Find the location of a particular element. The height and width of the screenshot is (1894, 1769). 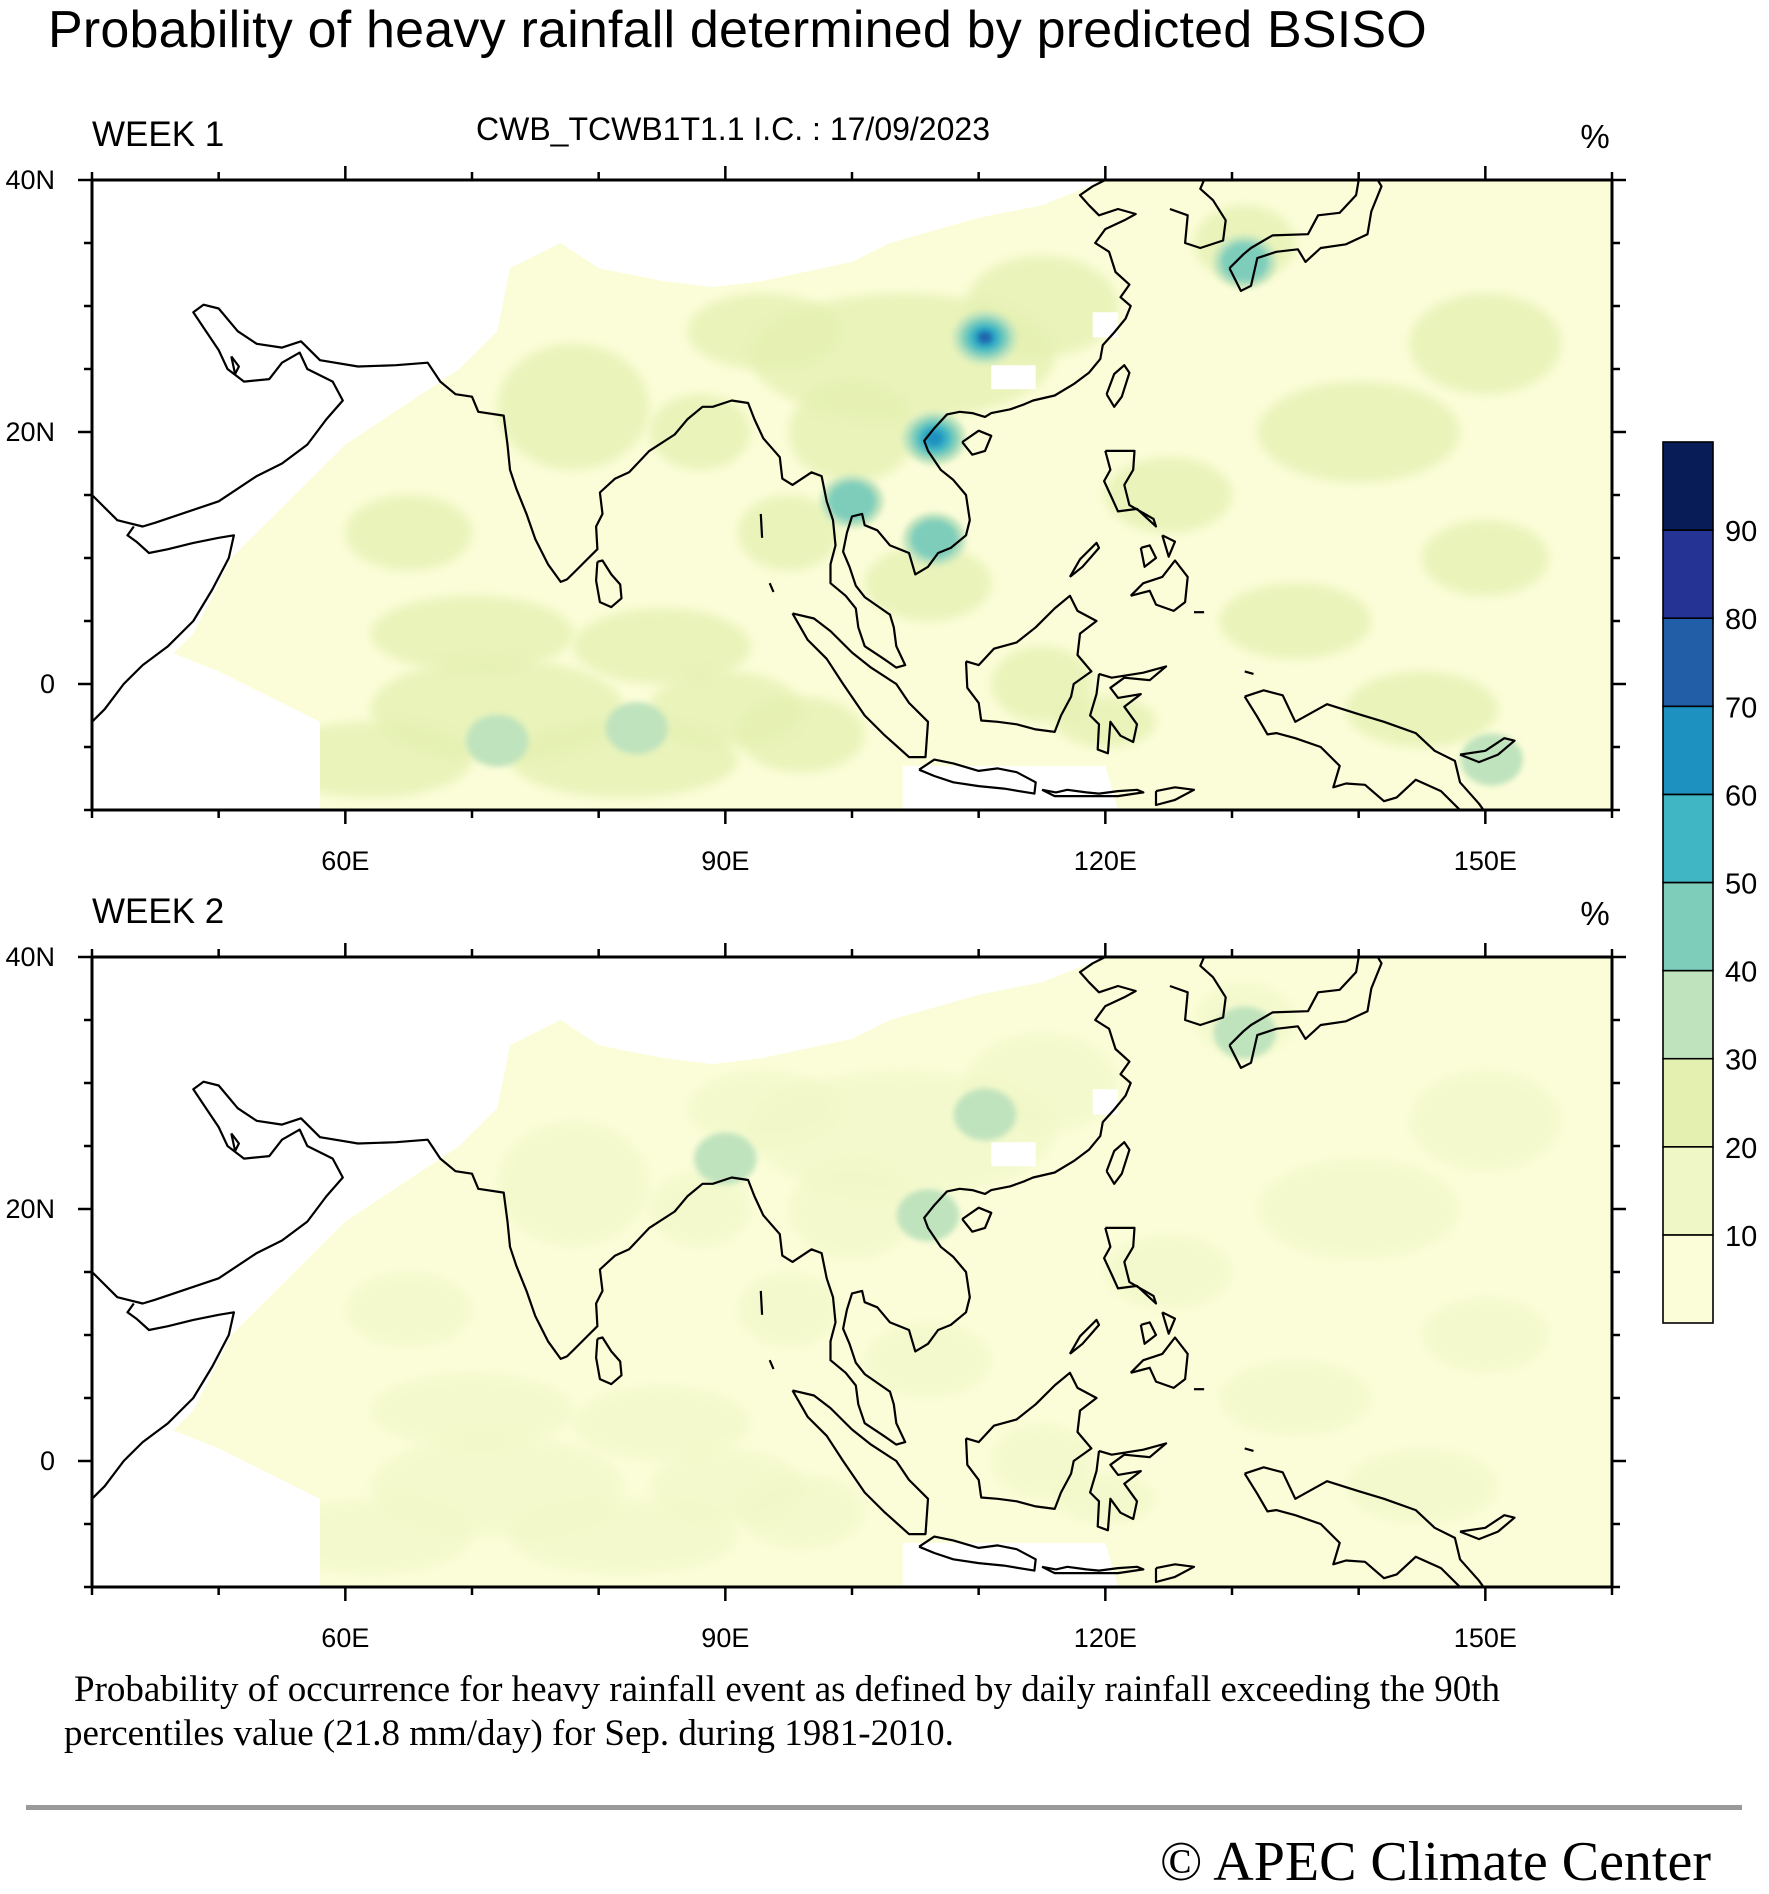

panel-unit-label: % is located at coordinates (1594, 913).